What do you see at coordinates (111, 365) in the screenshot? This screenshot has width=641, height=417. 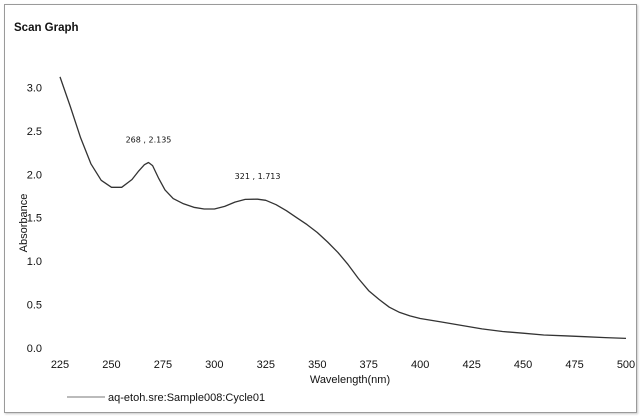 I see `x-tick-label: 250` at bounding box center [111, 365].